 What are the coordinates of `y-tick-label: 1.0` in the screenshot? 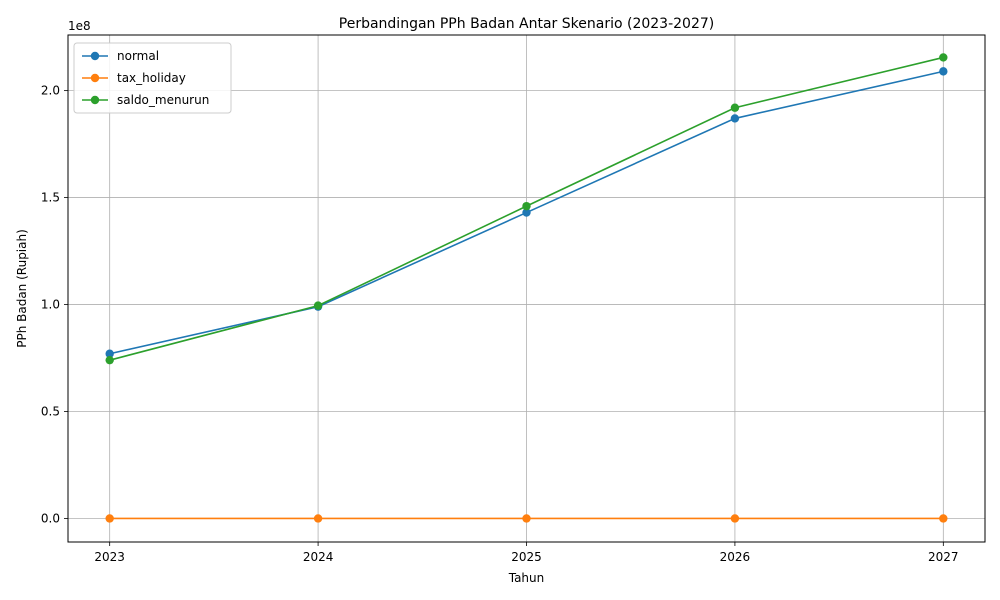 It's located at (50, 305).